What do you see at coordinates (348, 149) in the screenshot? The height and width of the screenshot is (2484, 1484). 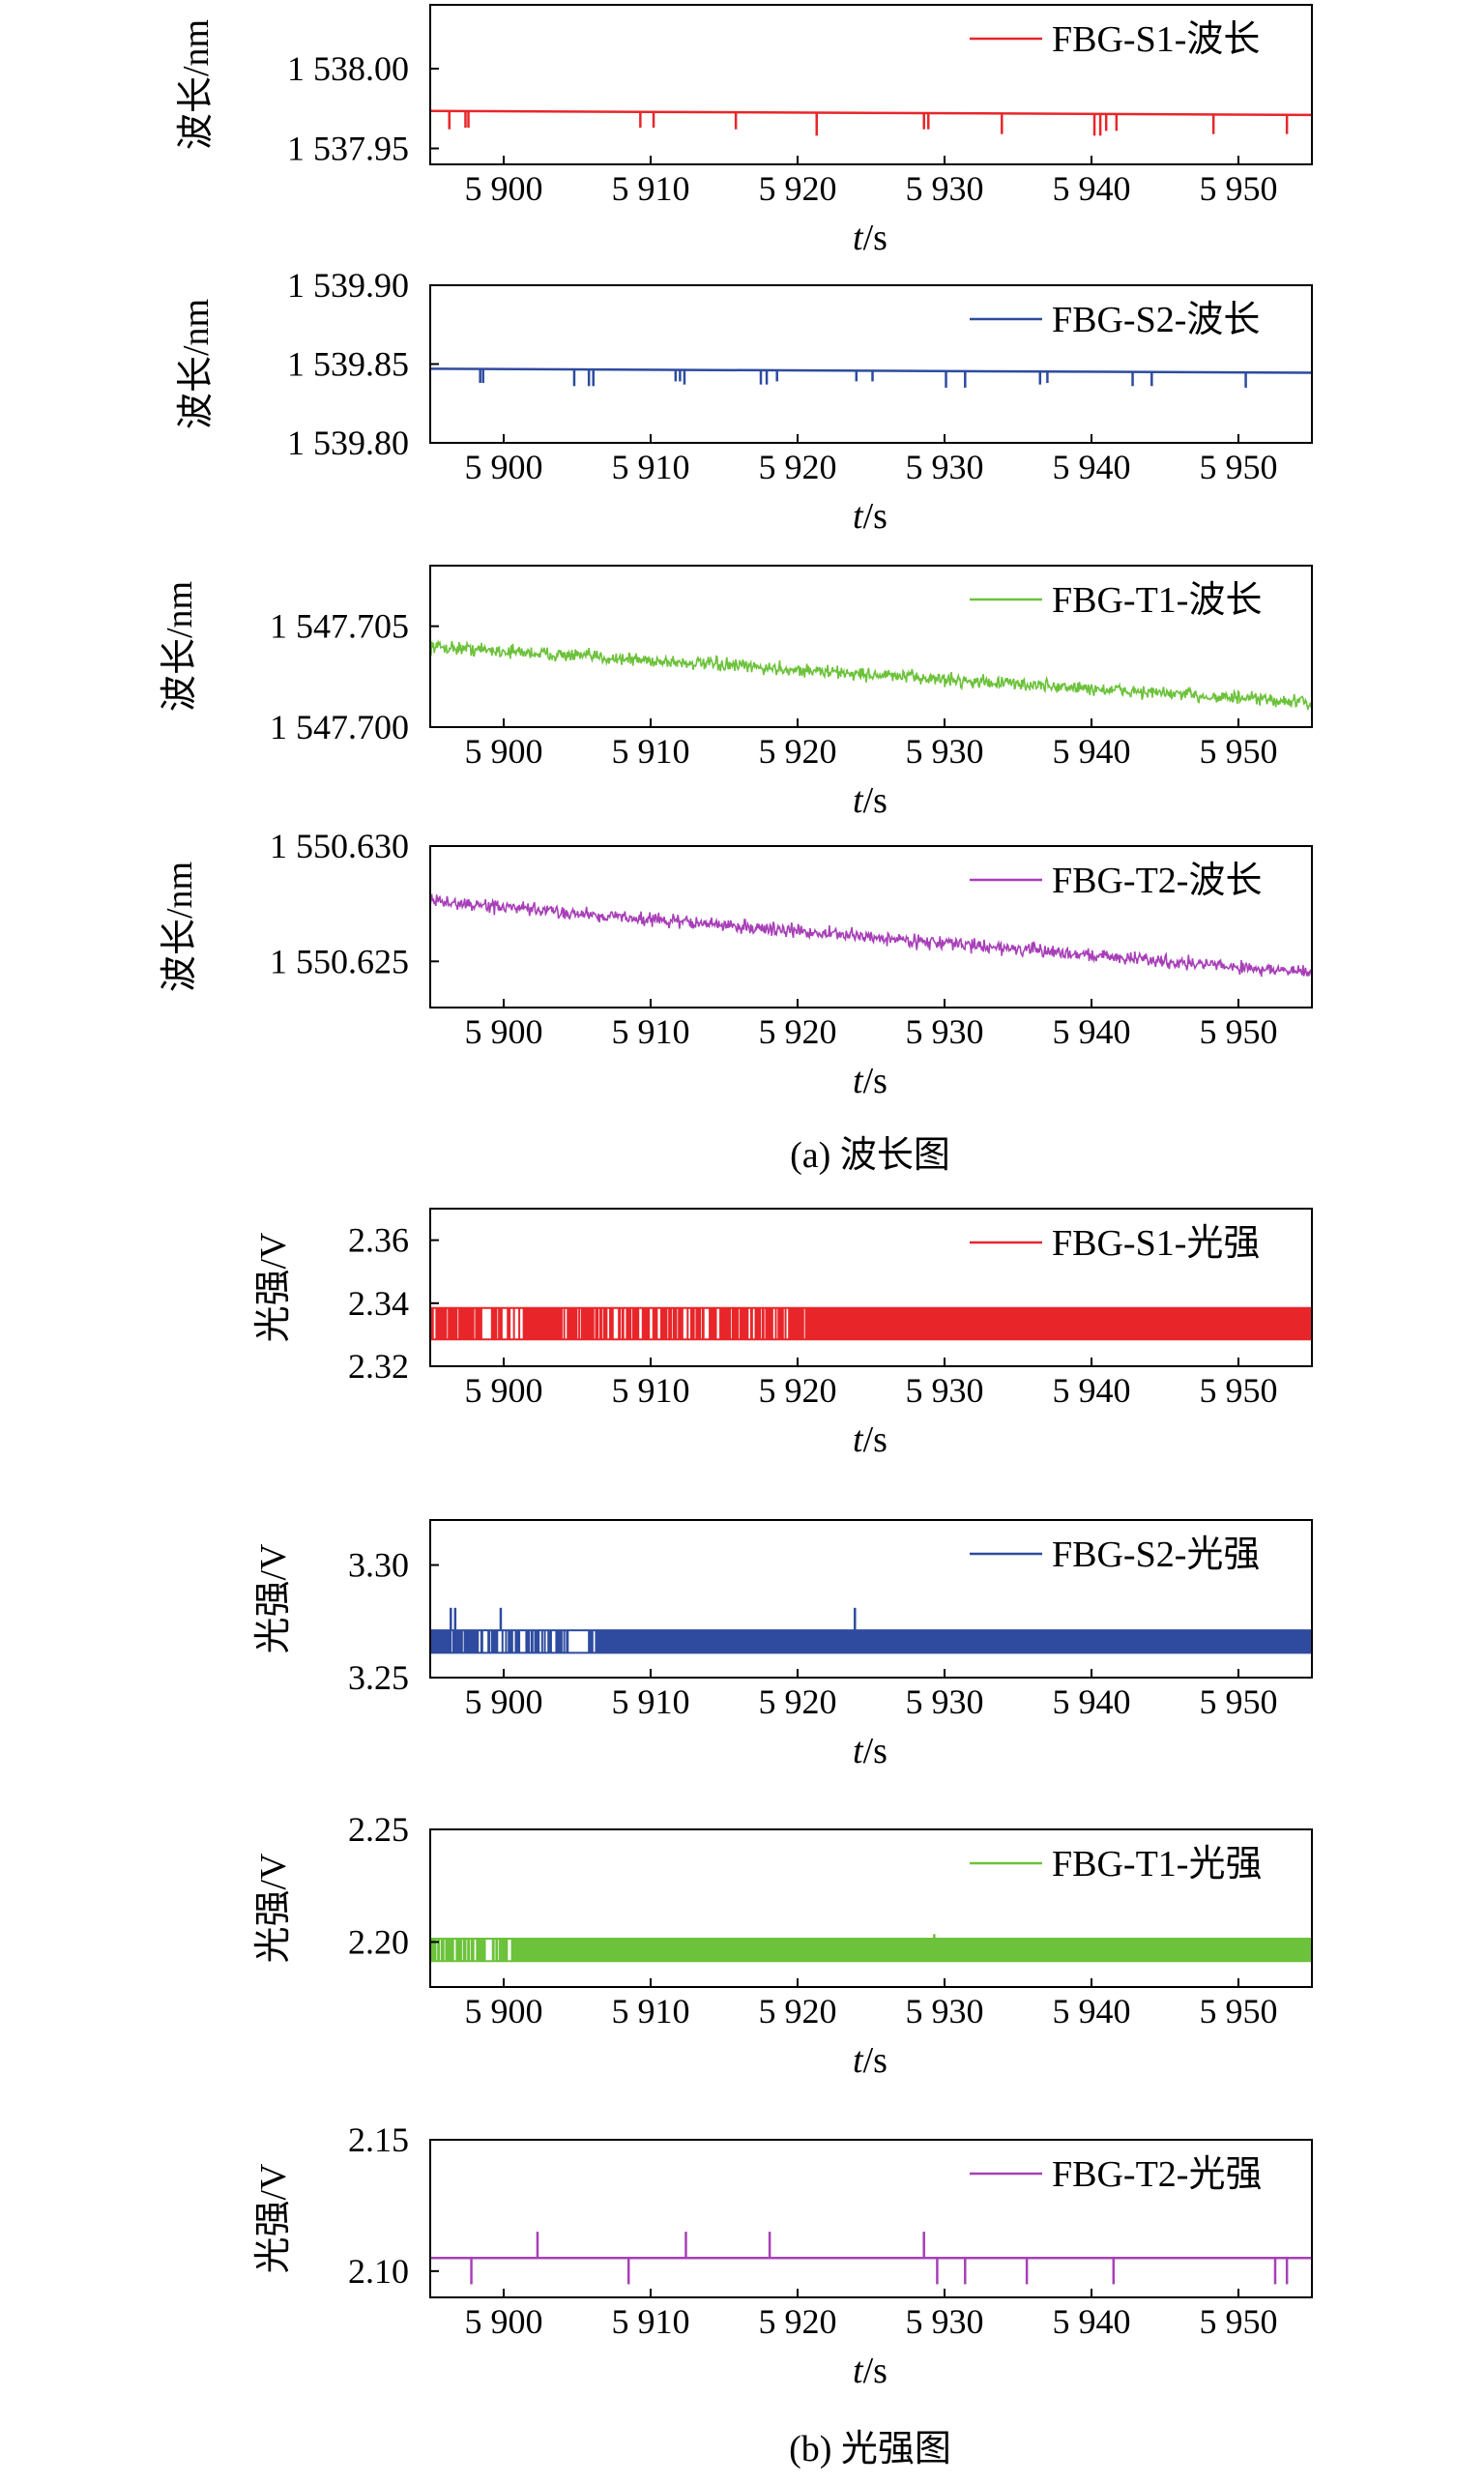 I see `y-tick-label: 1 537.95` at bounding box center [348, 149].